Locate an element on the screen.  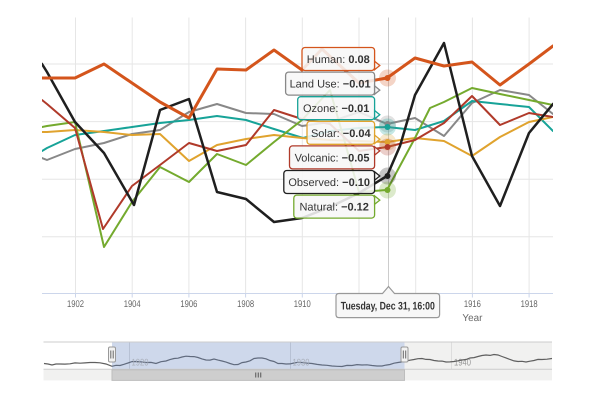
svg-text: Human: 0.08 is located at coordinates (338, 60).